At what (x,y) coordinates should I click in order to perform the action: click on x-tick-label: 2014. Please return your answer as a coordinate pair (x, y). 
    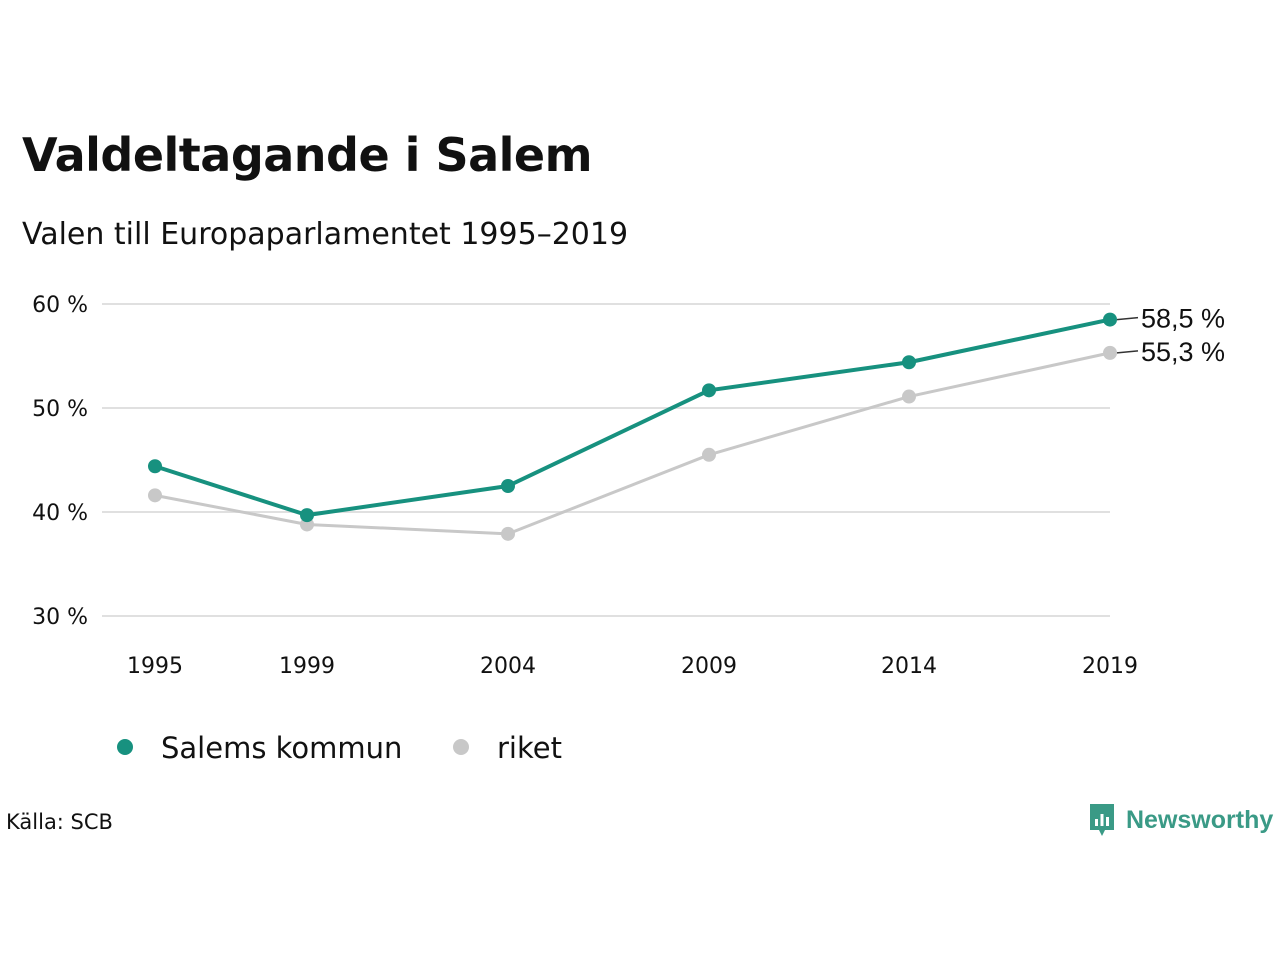
    Looking at the image, I should click on (909, 666).